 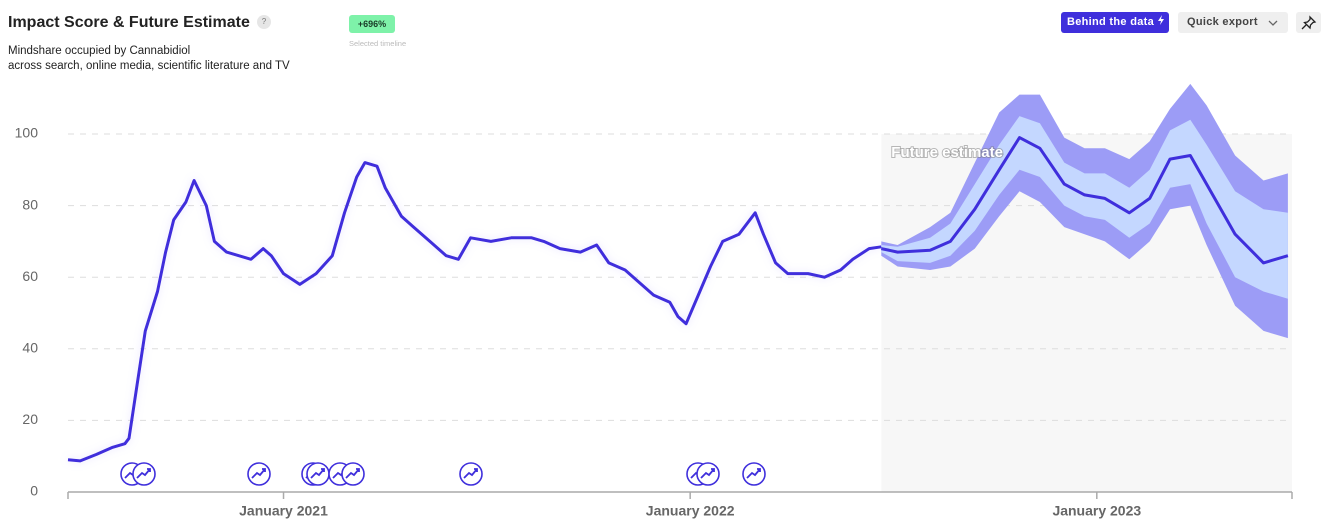 I want to click on behind-data-button: Behind the data, so click(x=1115, y=22).